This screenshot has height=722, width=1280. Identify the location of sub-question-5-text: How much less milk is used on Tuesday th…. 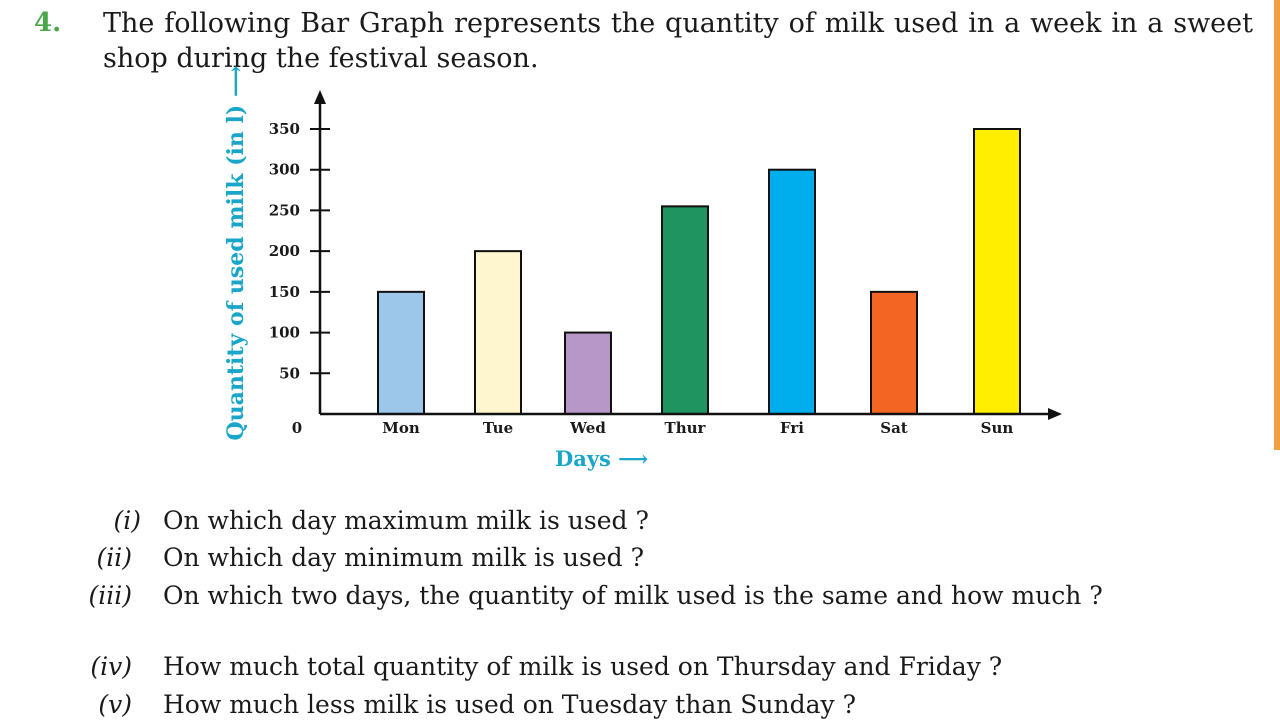
(509, 704).